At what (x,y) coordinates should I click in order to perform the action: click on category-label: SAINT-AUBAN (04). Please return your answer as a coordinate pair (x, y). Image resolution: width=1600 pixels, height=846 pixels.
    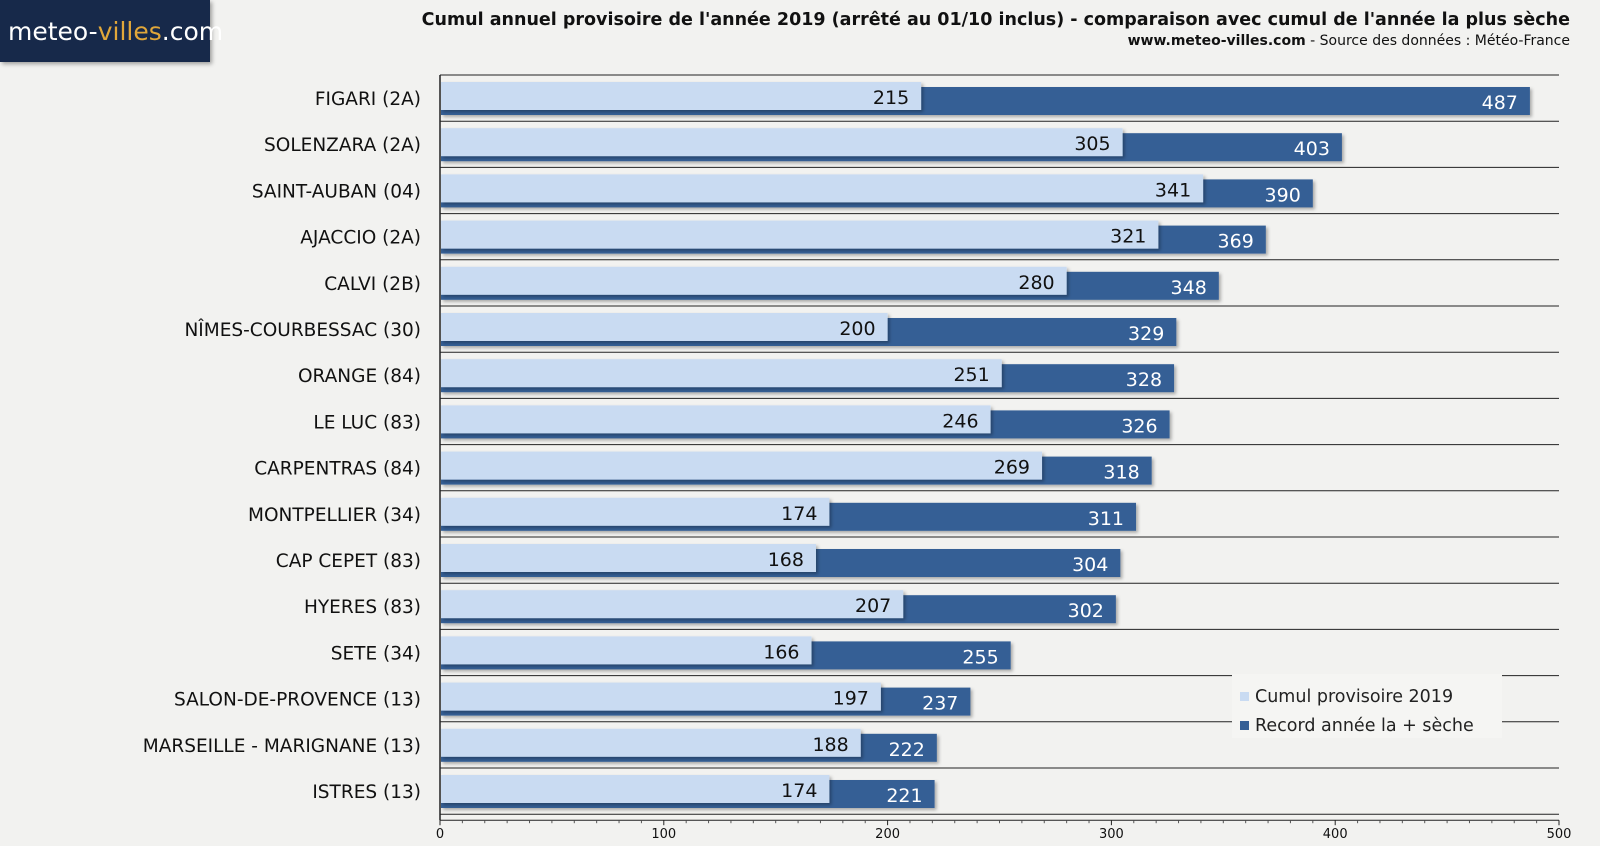
    Looking at the image, I should click on (336, 191).